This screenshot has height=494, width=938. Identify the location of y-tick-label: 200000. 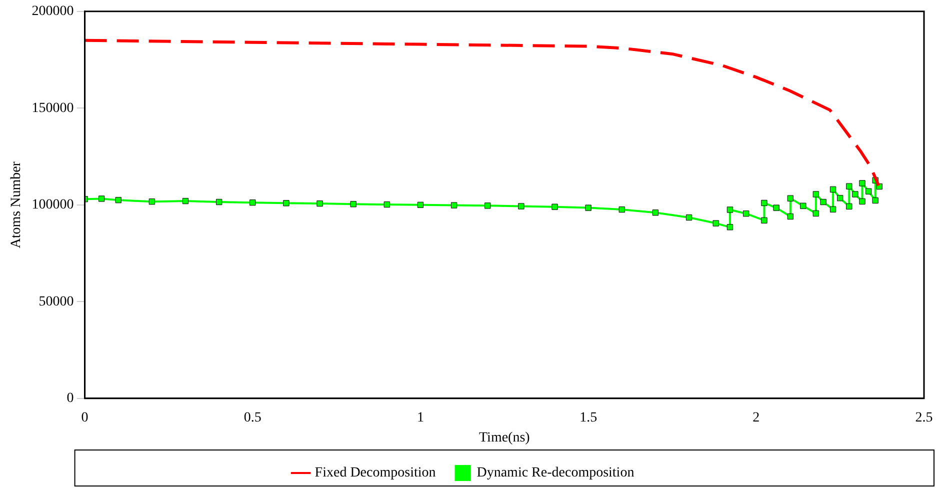
(53, 12).